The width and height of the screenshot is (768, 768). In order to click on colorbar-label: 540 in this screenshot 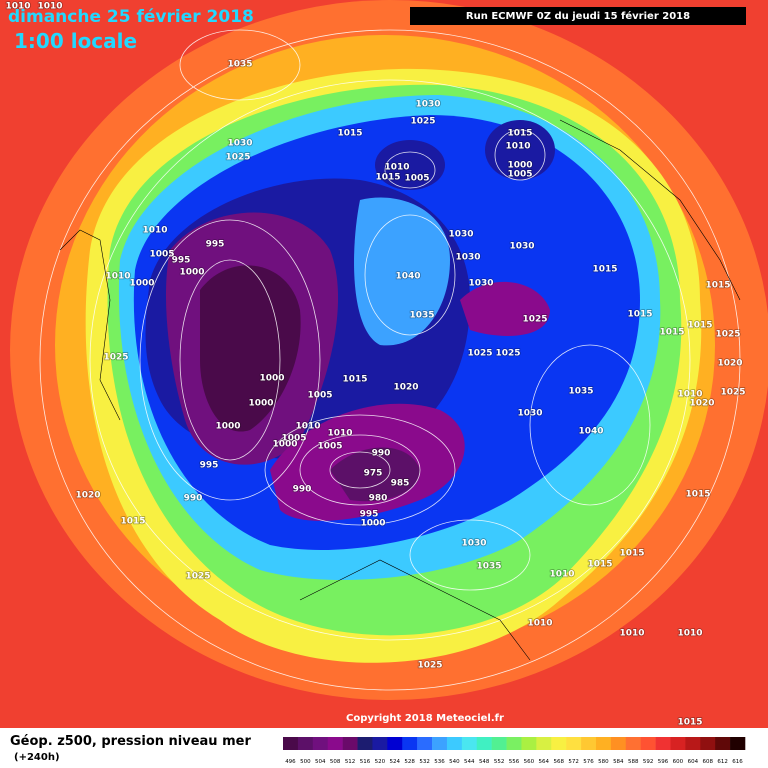, I will do `click(454, 762)`.